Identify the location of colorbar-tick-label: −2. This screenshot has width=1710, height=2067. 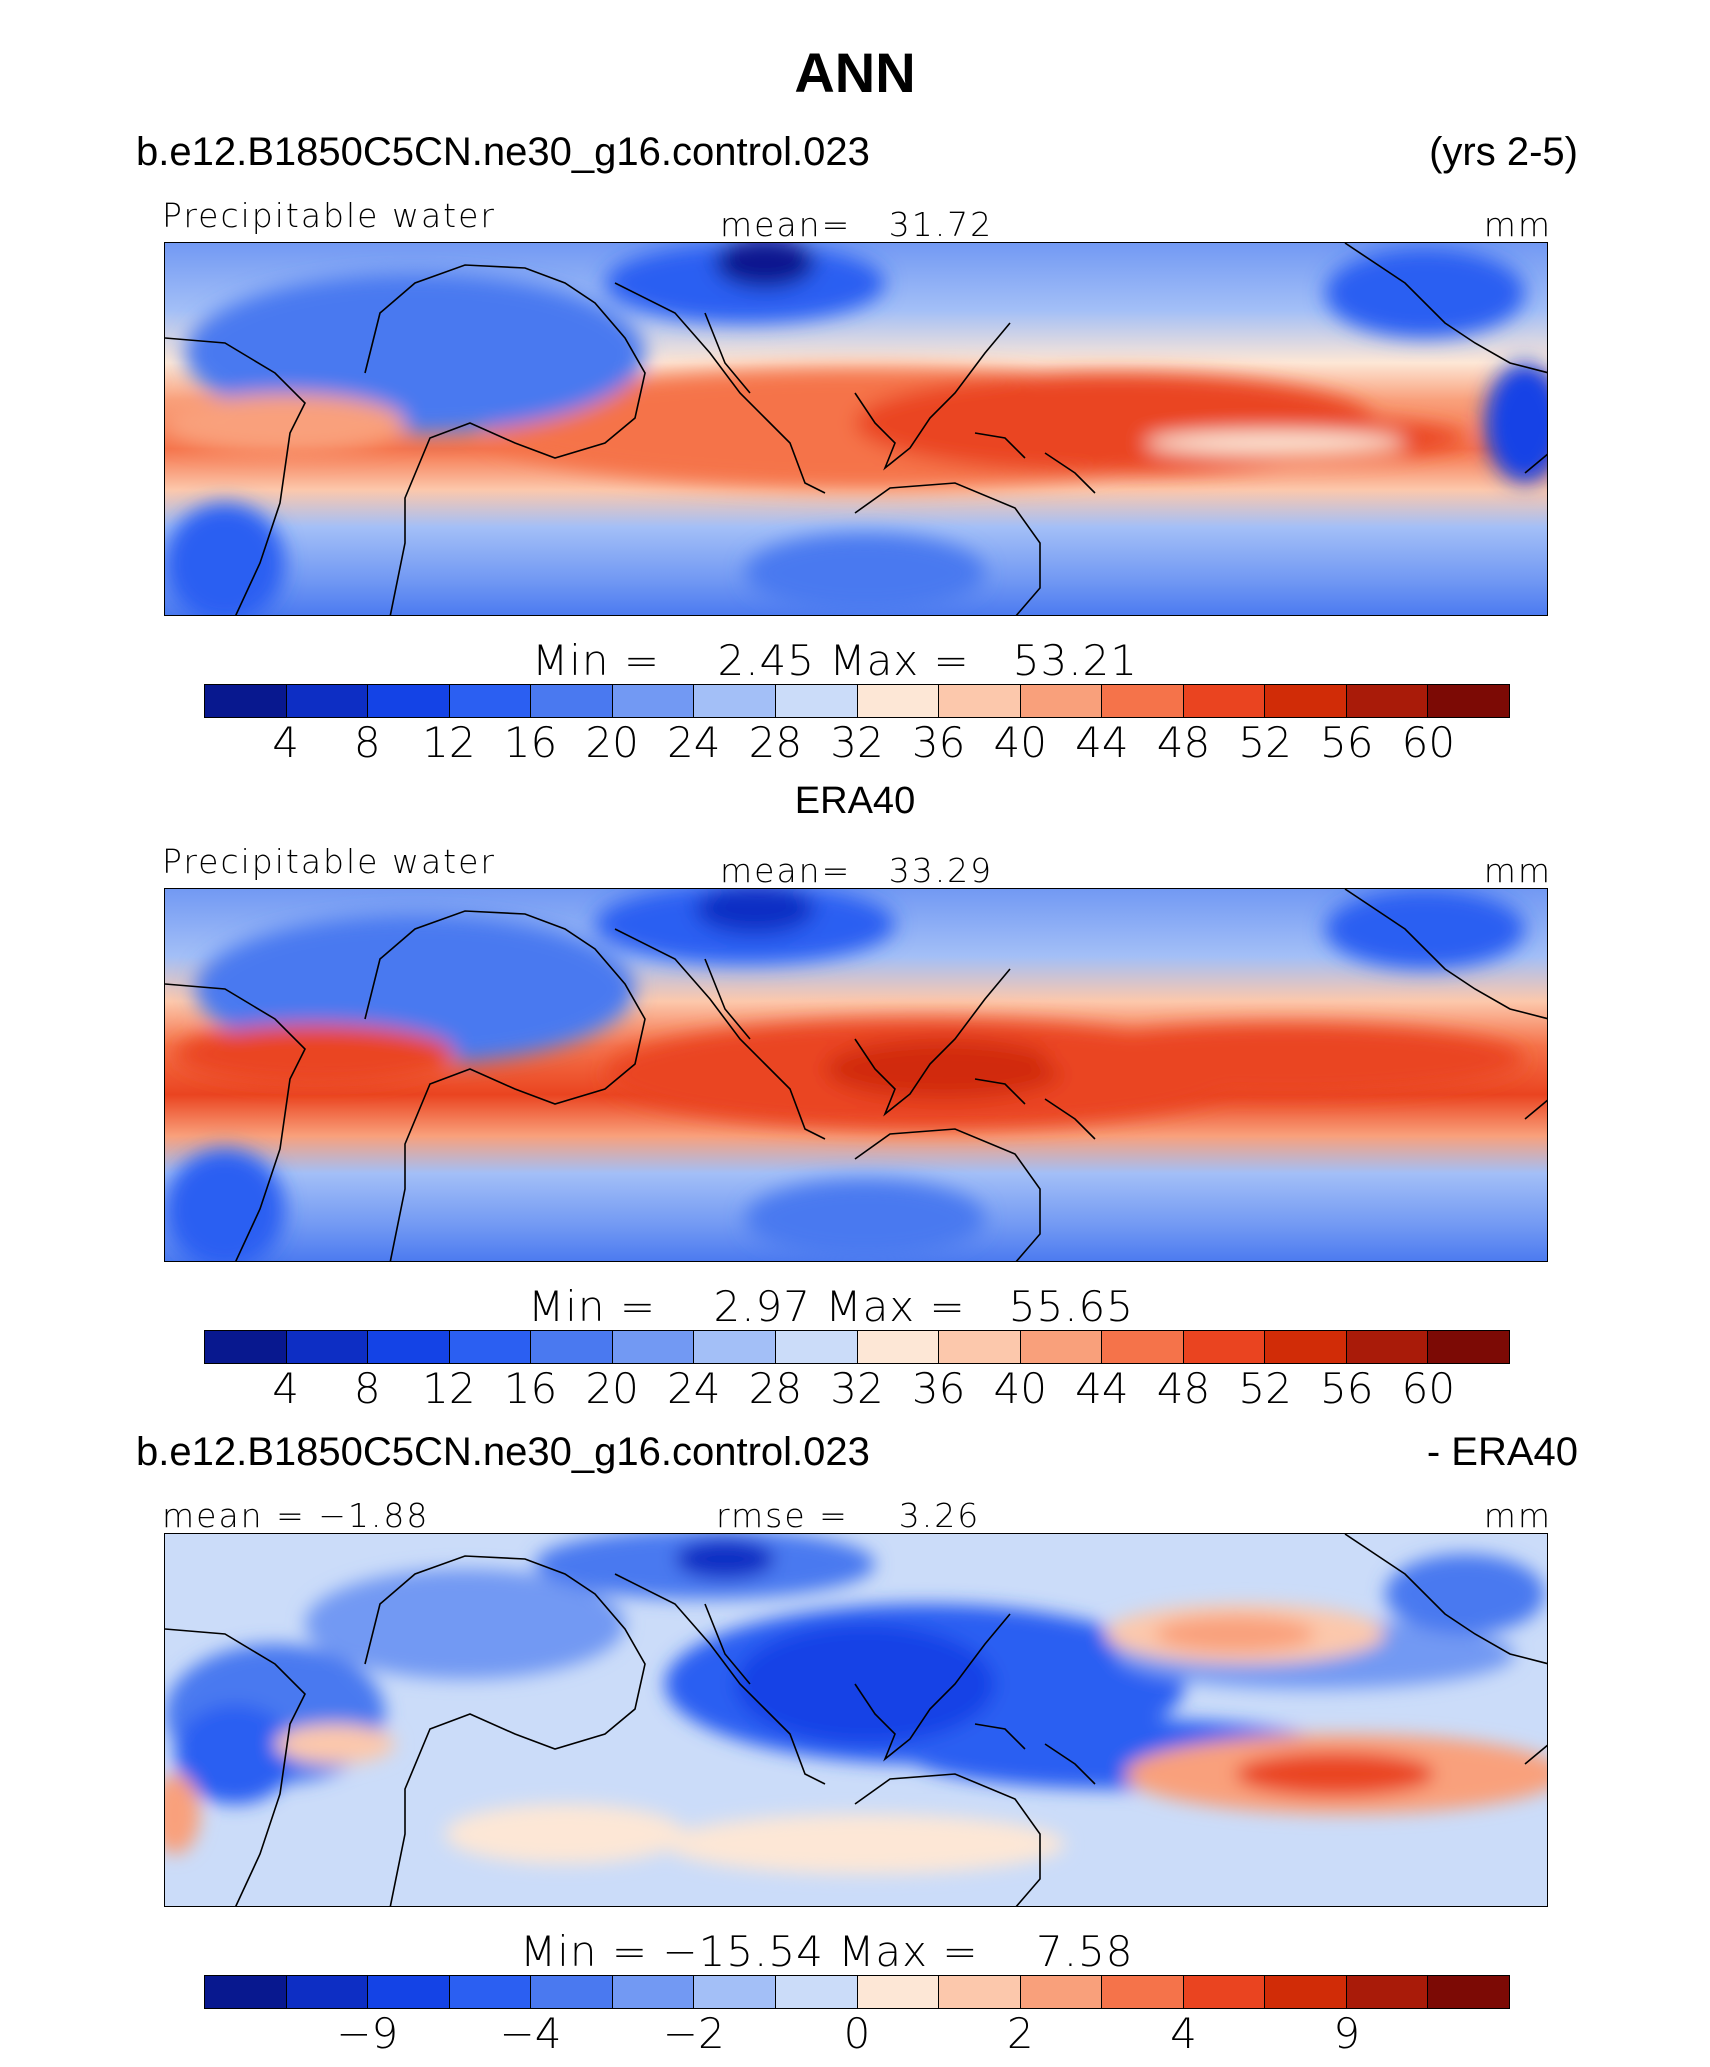
(693, 2033).